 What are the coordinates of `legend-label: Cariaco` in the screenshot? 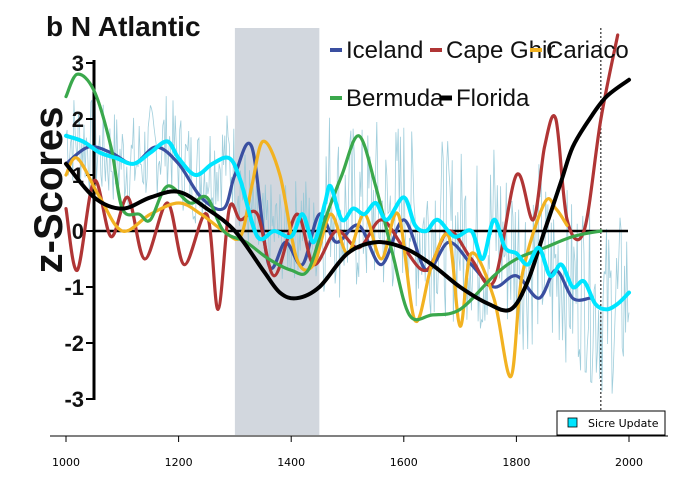 It's located at (587, 50).